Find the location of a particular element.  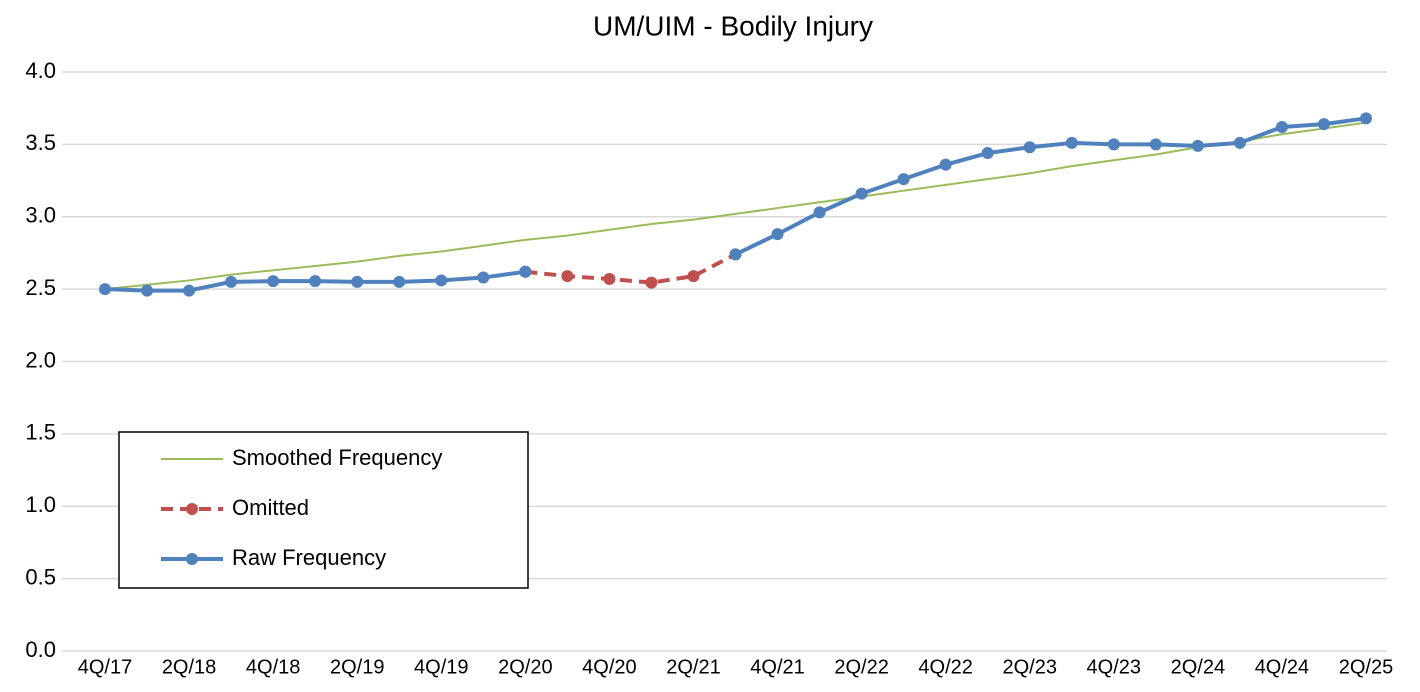

x-tick-label: 4Q/18 is located at coordinates (273, 667).